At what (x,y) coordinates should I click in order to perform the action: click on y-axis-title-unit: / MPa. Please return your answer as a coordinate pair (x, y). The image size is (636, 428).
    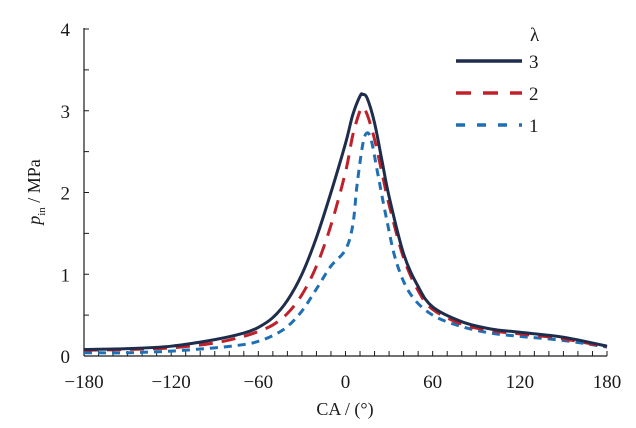
    Looking at the image, I should click on (34, 183).